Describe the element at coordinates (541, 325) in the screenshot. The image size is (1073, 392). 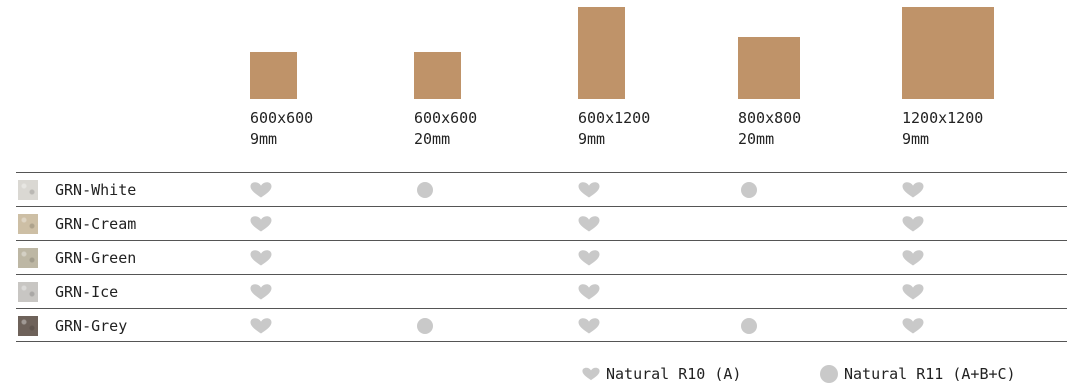
I see `table-row: GRN-Grey` at that location.